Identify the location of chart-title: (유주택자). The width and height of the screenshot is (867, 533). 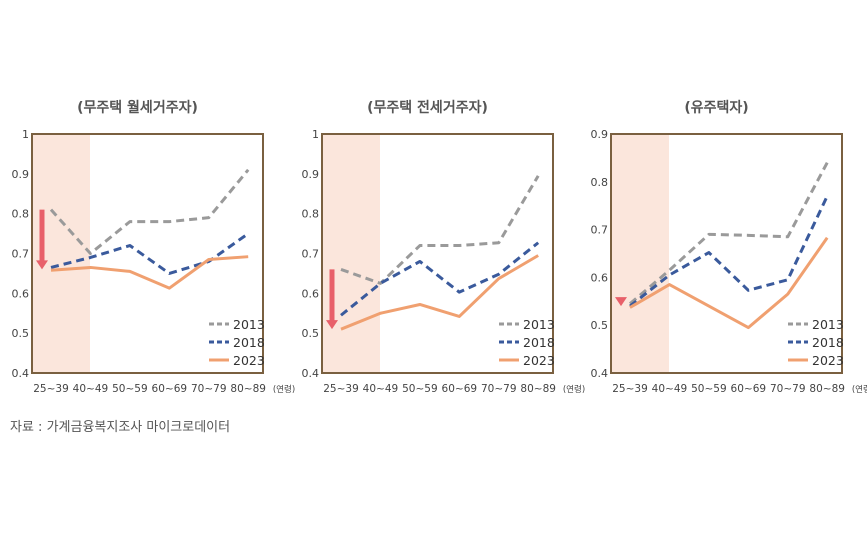
(716, 107).